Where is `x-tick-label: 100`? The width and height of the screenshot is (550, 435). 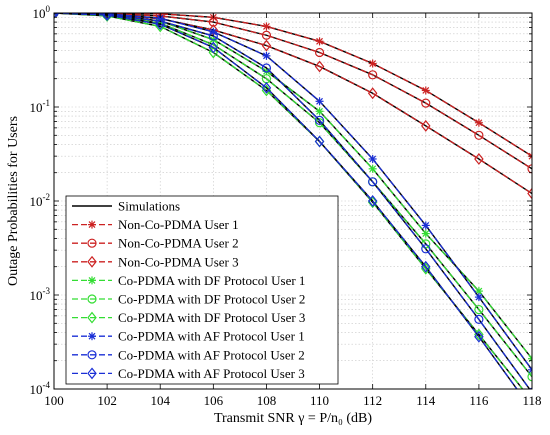 x-tick-label: 100 is located at coordinates (54, 400).